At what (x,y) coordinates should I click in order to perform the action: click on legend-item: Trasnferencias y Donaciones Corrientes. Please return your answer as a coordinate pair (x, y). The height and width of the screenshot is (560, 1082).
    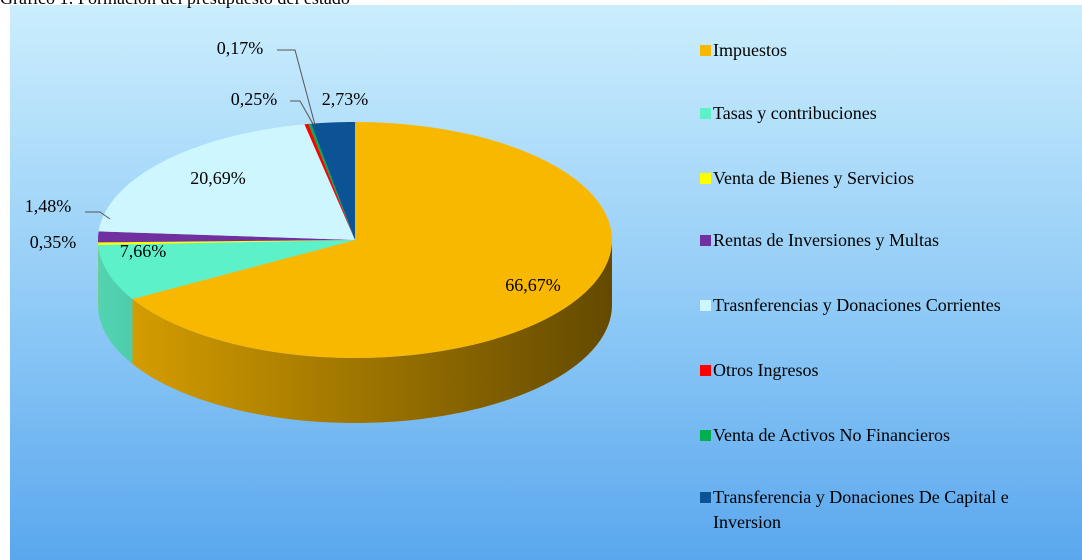
    Looking at the image, I should click on (876, 305).